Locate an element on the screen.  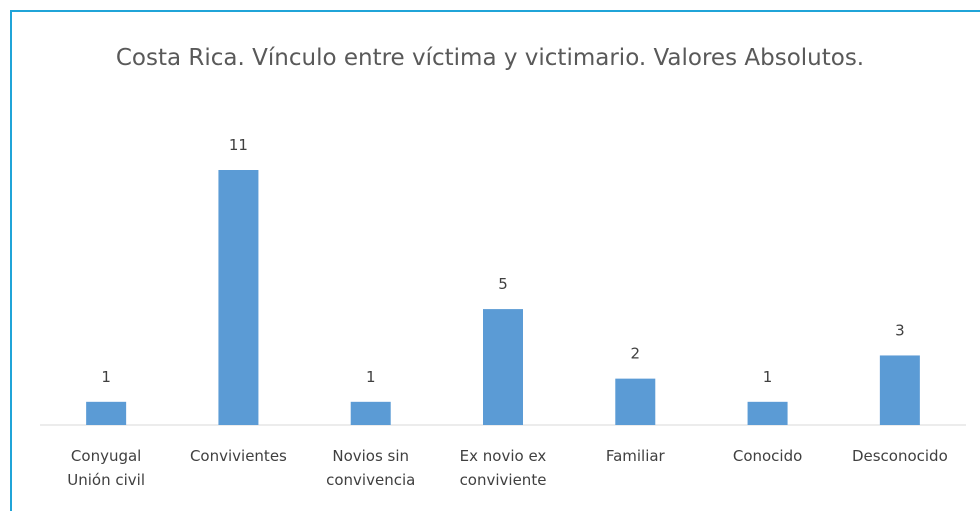
x-tick-line: Novios sin is located at coordinates (370, 456).